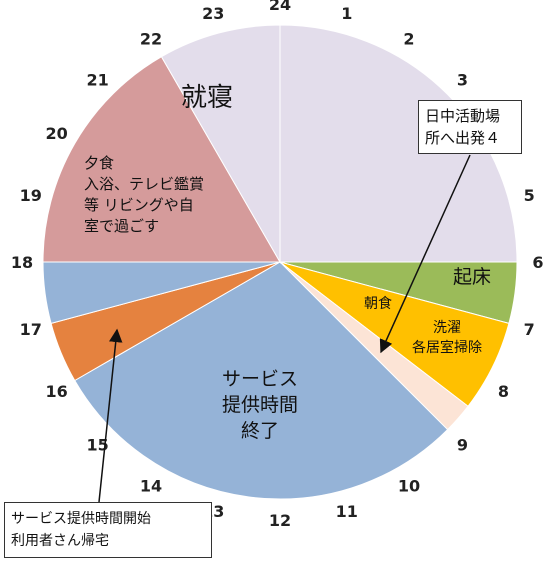 The width and height of the screenshot is (550, 565). I want to click on hour-label-2: 2, so click(408, 39).